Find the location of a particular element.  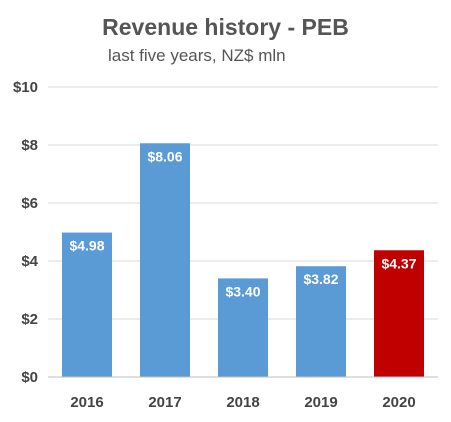

x-tick-label: 2018 is located at coordinates (242, 402).